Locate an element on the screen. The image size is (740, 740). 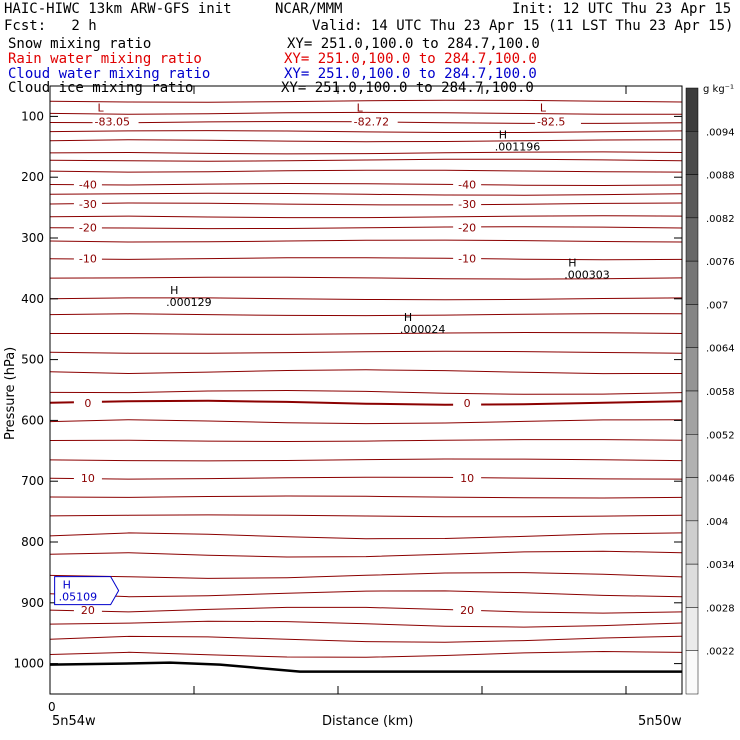
y-tick-label: 700 is located at coordinates (32, 481).